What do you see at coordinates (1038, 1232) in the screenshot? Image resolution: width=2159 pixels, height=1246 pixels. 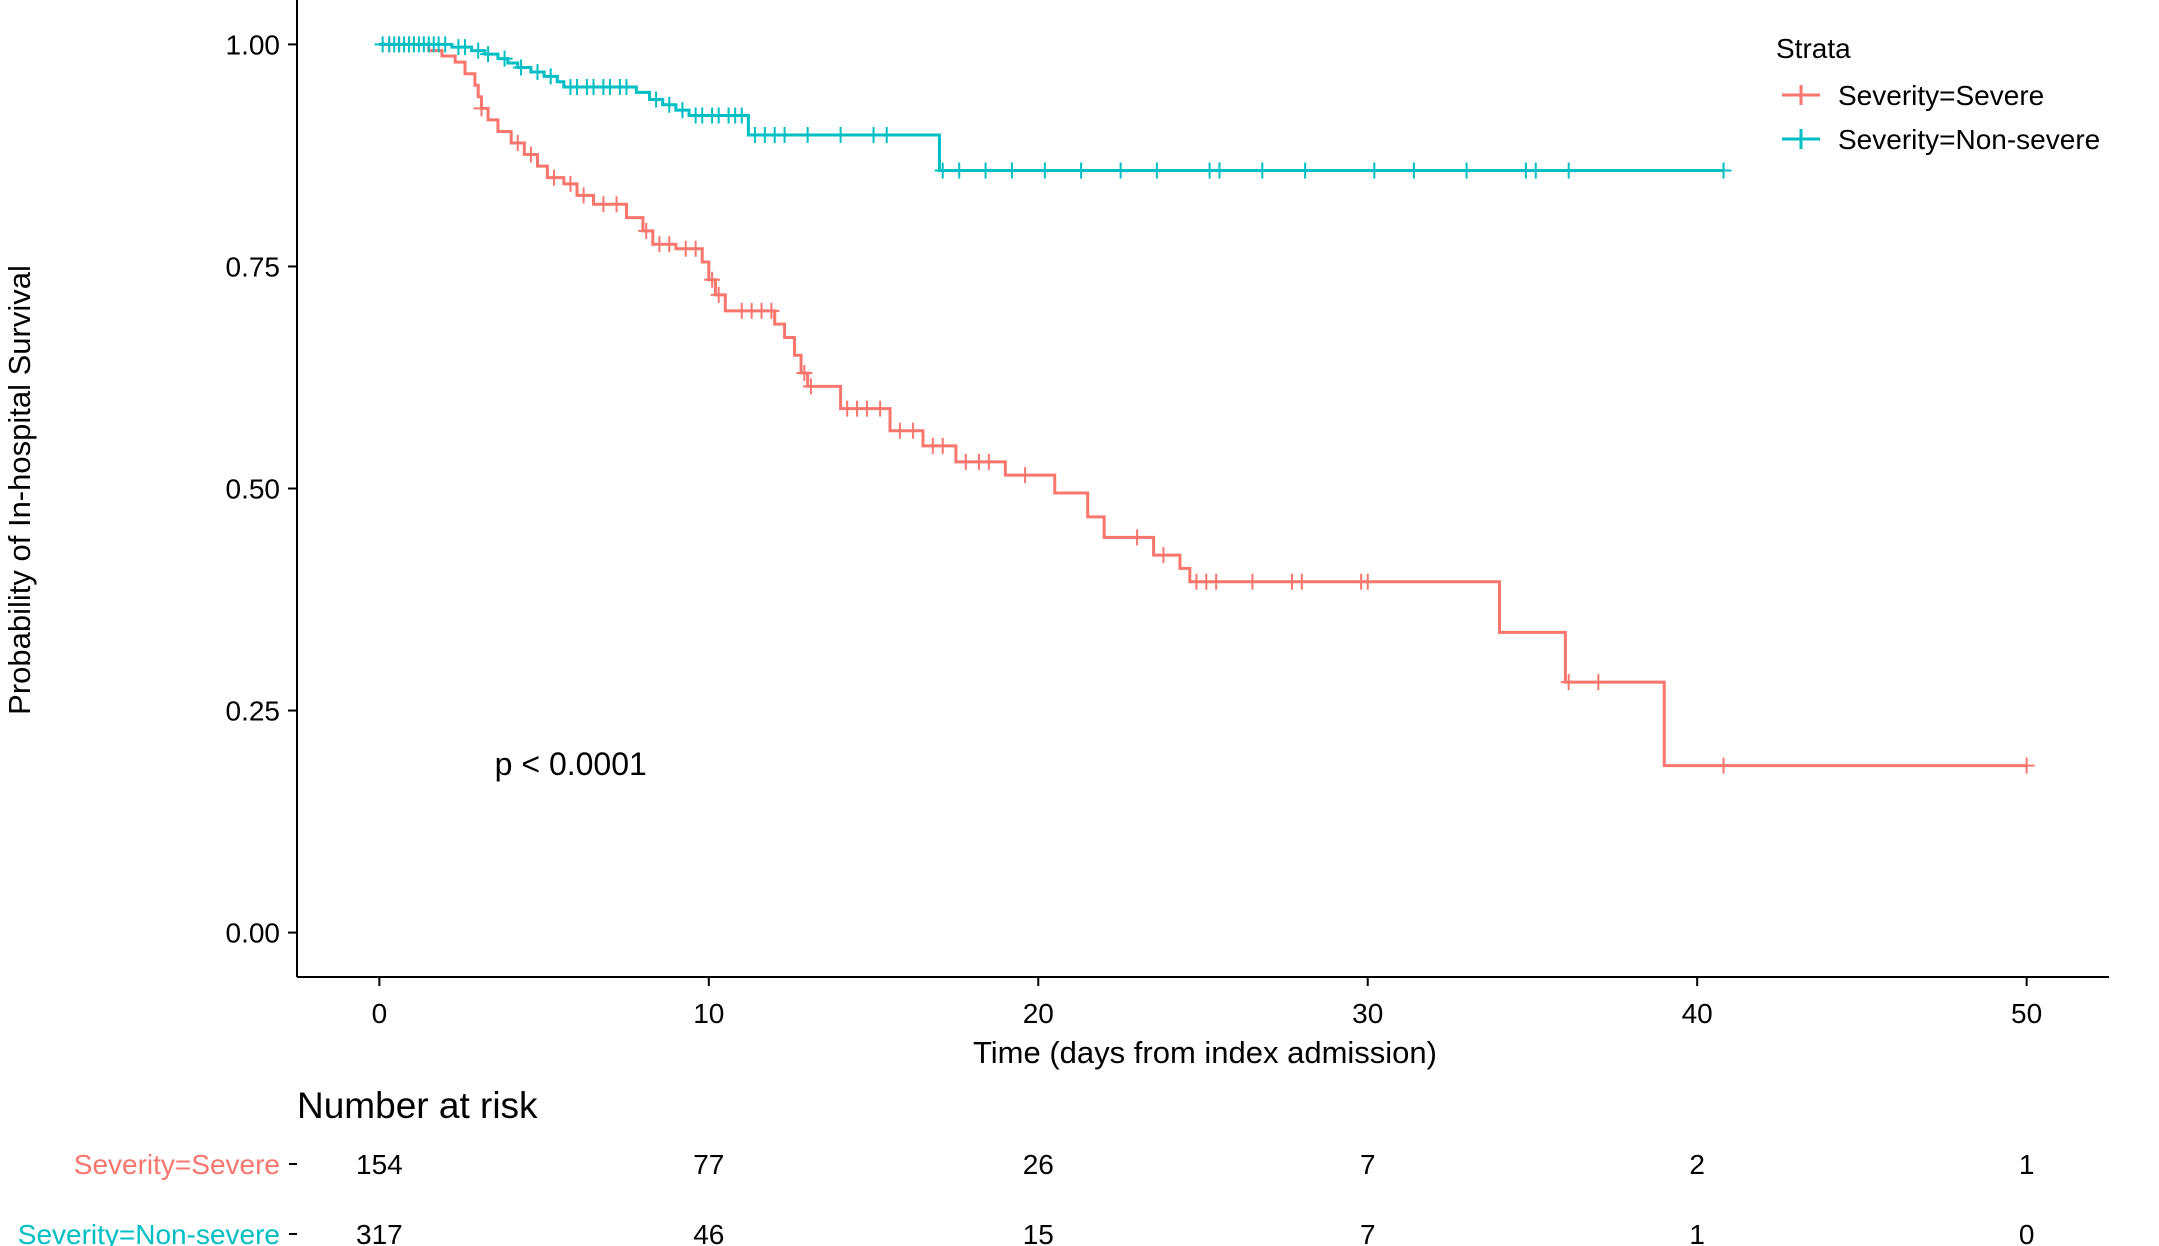 I see `risk-count: 15` at bounding box center [1038, 1232].